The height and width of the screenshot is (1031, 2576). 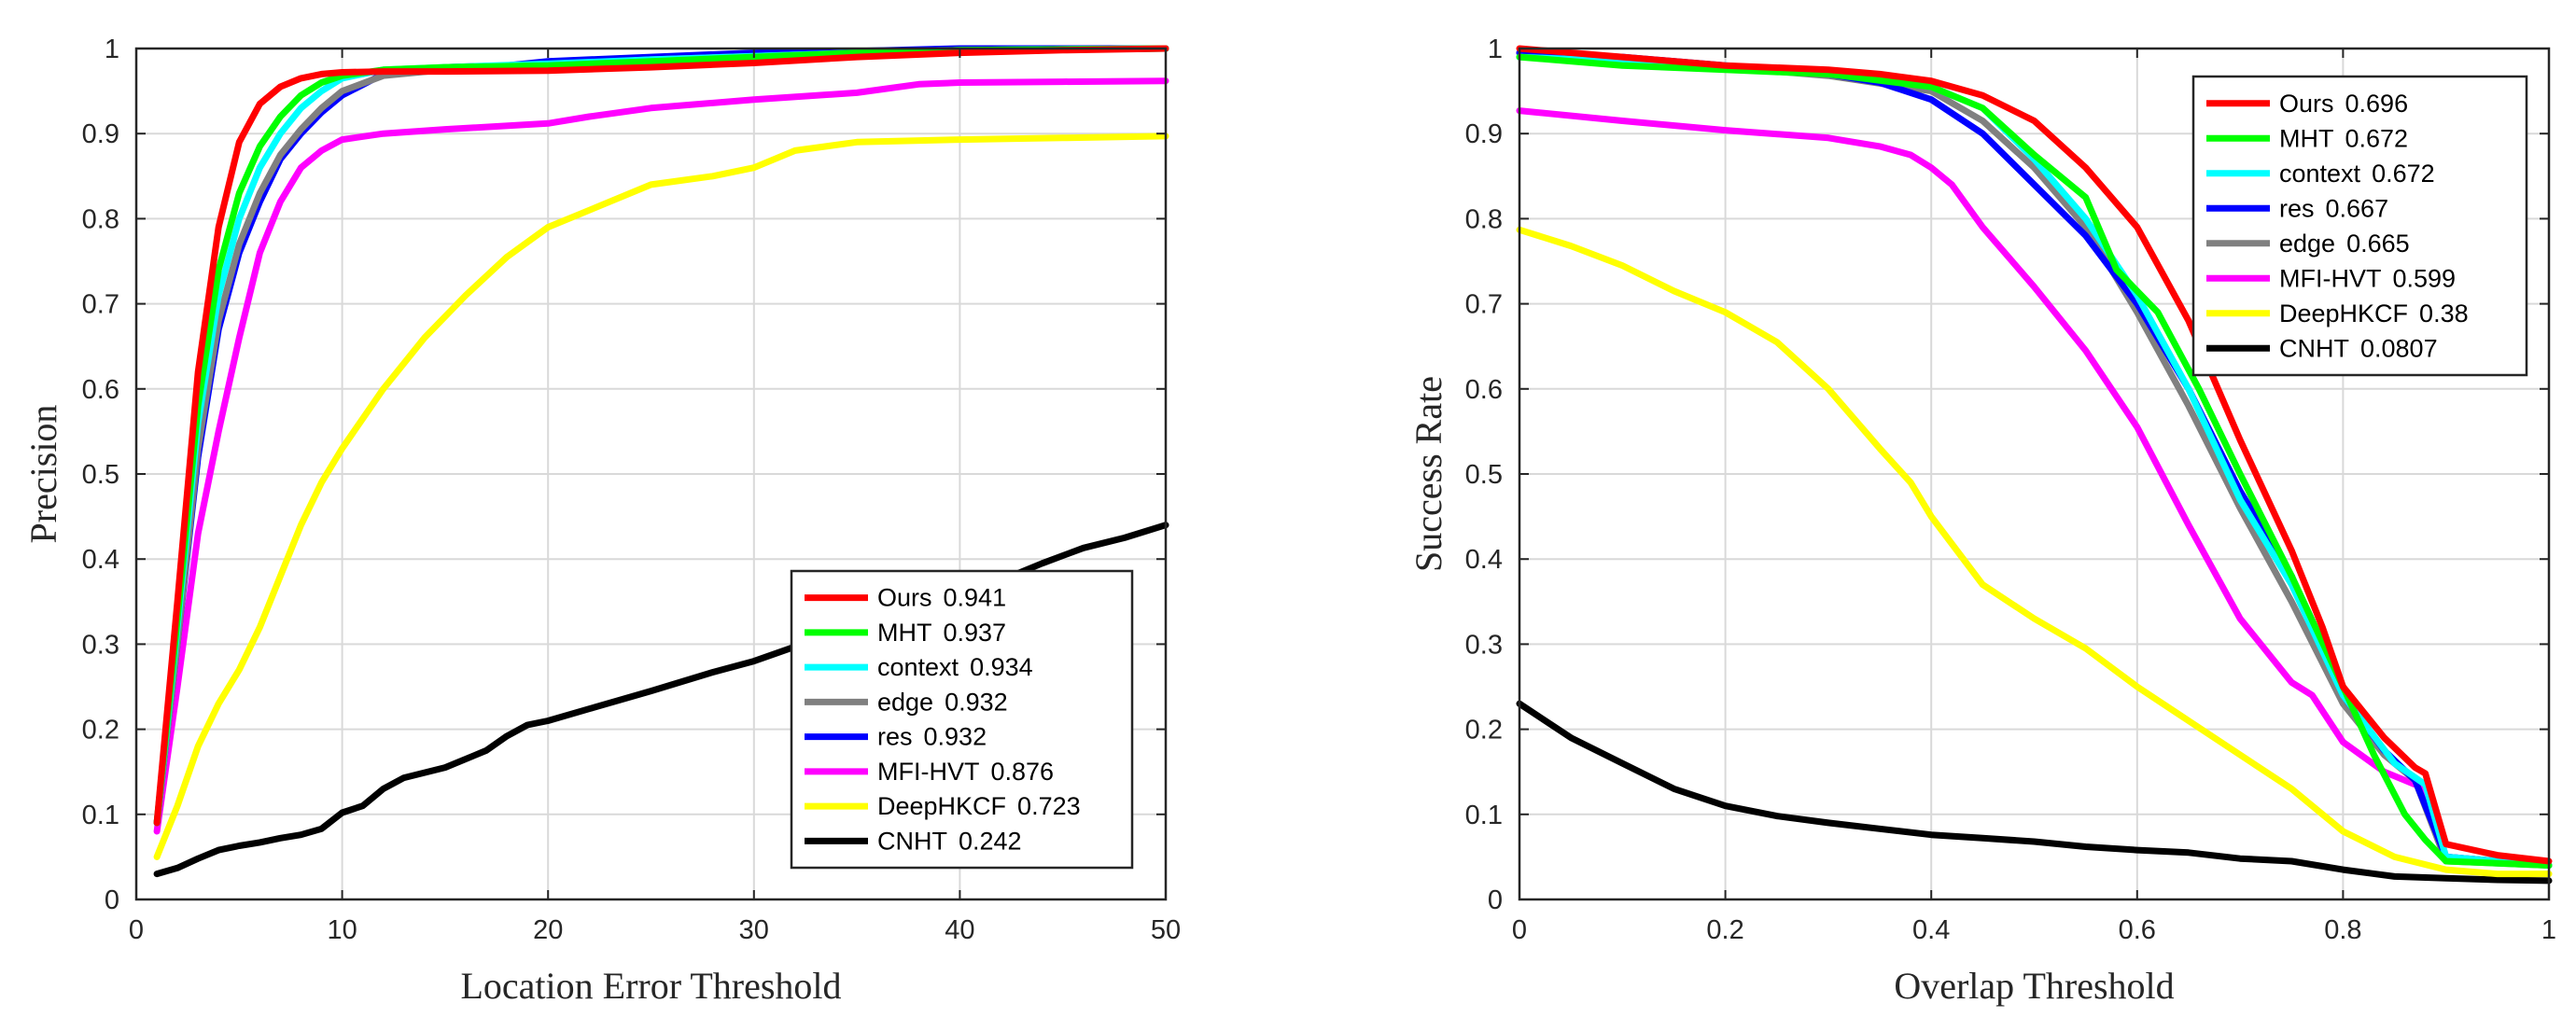 I want to click on x-tick-label: 30, so click(x=754, y=930).